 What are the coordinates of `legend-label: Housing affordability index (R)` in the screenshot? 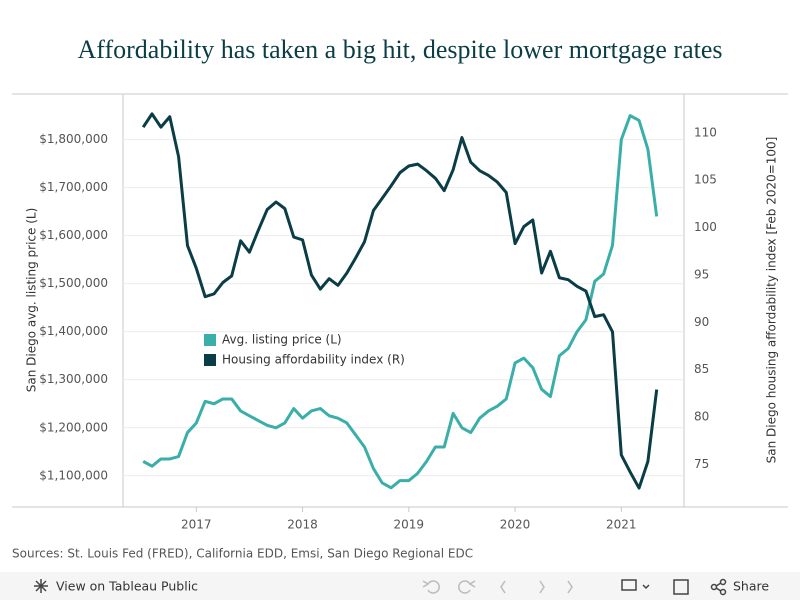 It's located at (313, 360).